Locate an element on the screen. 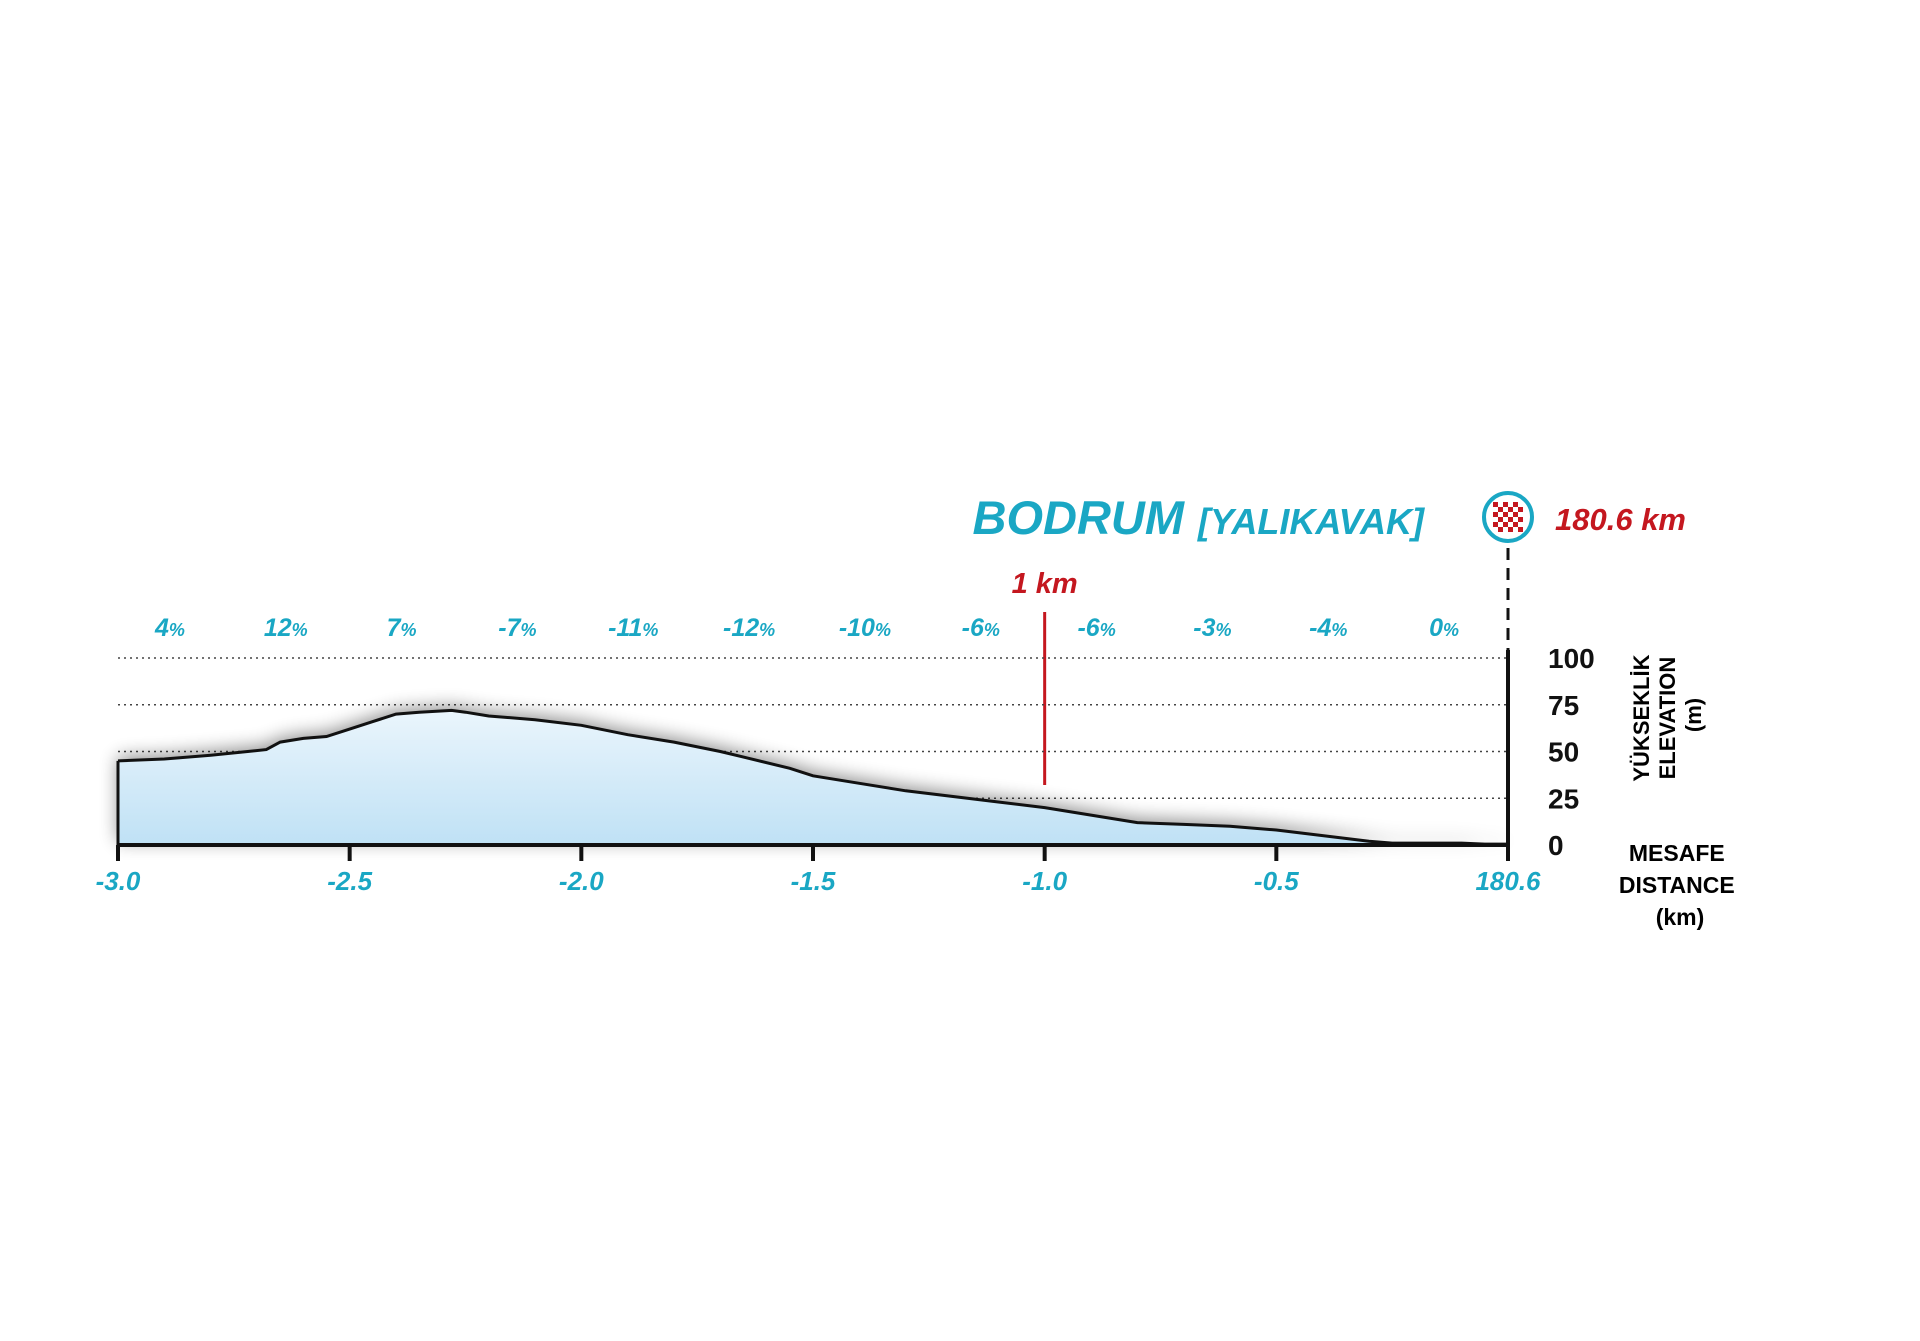  x-axis-title-line: DISTANCE is located at coordinates (1677, 885).